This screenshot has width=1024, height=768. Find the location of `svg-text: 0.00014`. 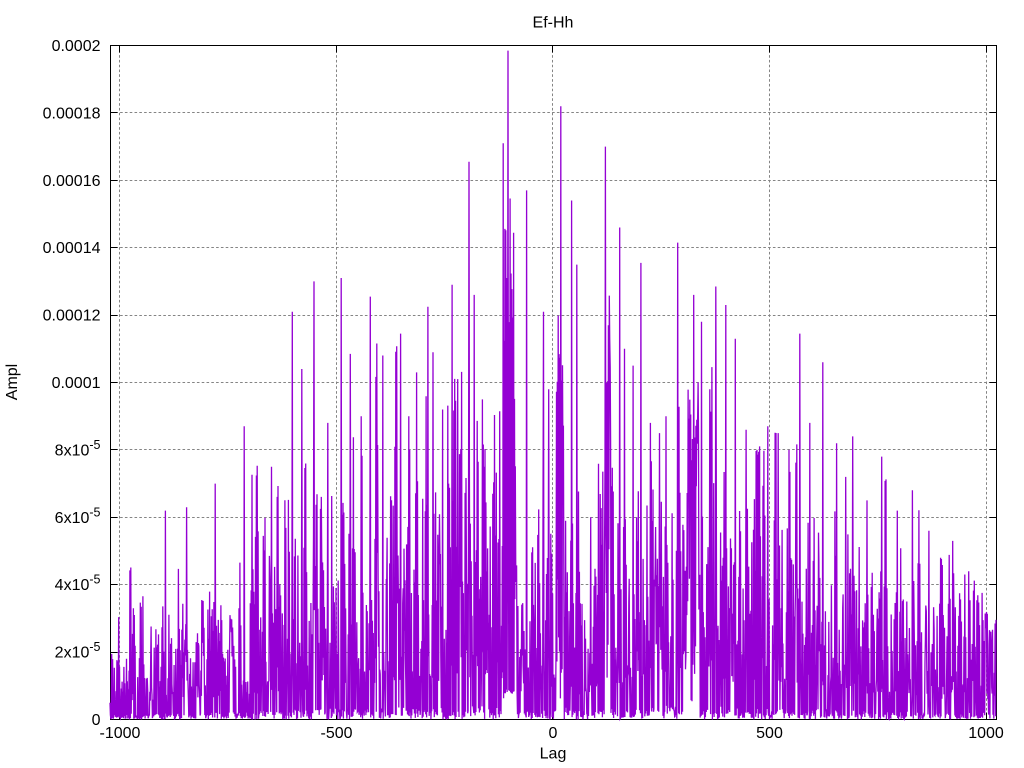

svg-text: 0.00014 is located at coordinates (72, 248).